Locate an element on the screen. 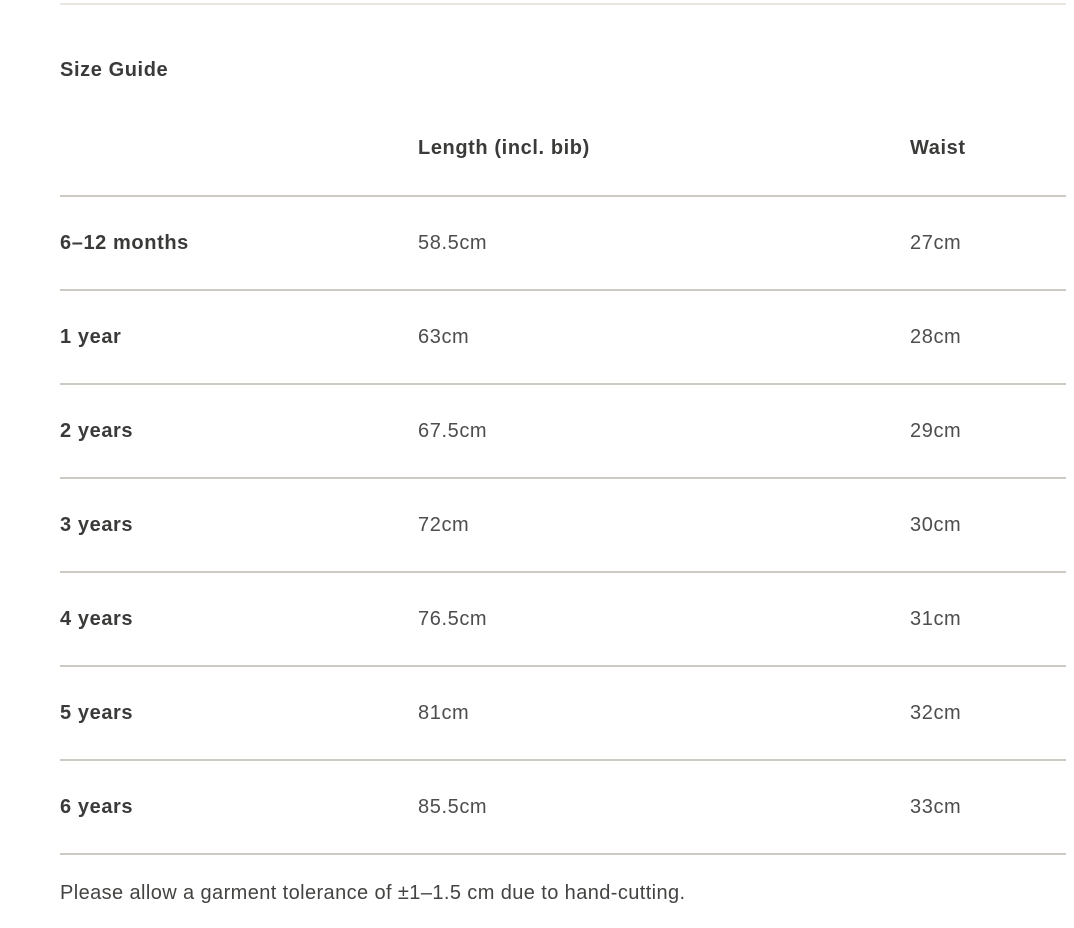 This screenshot has height=928, width=1074. row-size-label: 3 years is located at coordinates (97, 524).